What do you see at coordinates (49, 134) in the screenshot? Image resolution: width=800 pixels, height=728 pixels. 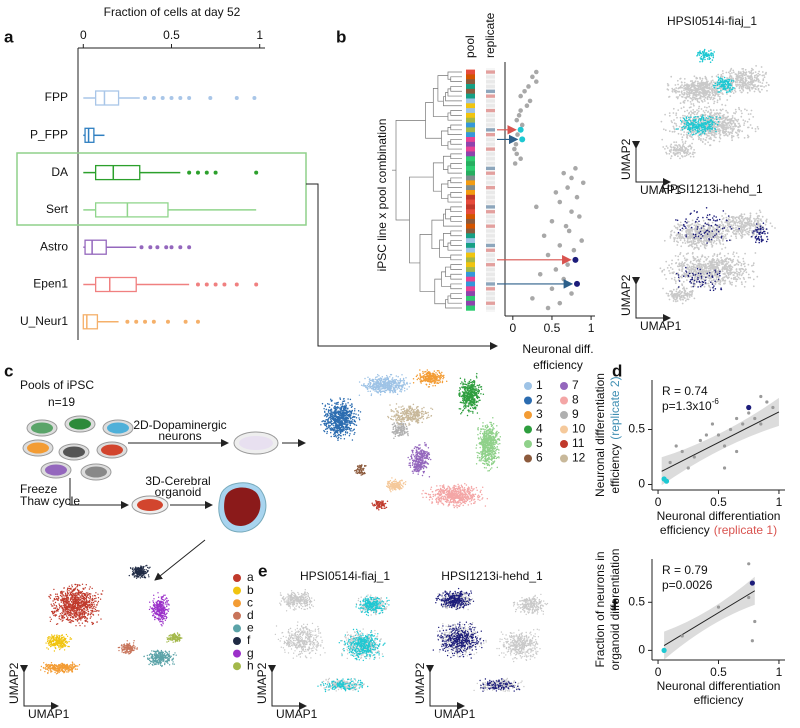 I see `category-label: P_FPP` at bounding box center [49, 134].